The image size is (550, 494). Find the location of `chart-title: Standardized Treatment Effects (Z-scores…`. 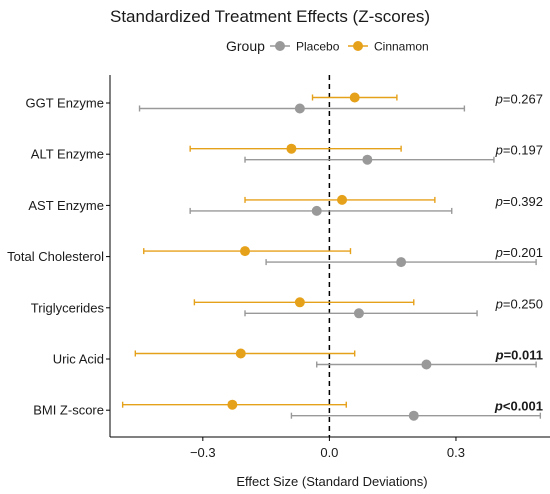

chart-title: Standardized Treatment Effects (Z-scores… is located at coordinates (270, 16).